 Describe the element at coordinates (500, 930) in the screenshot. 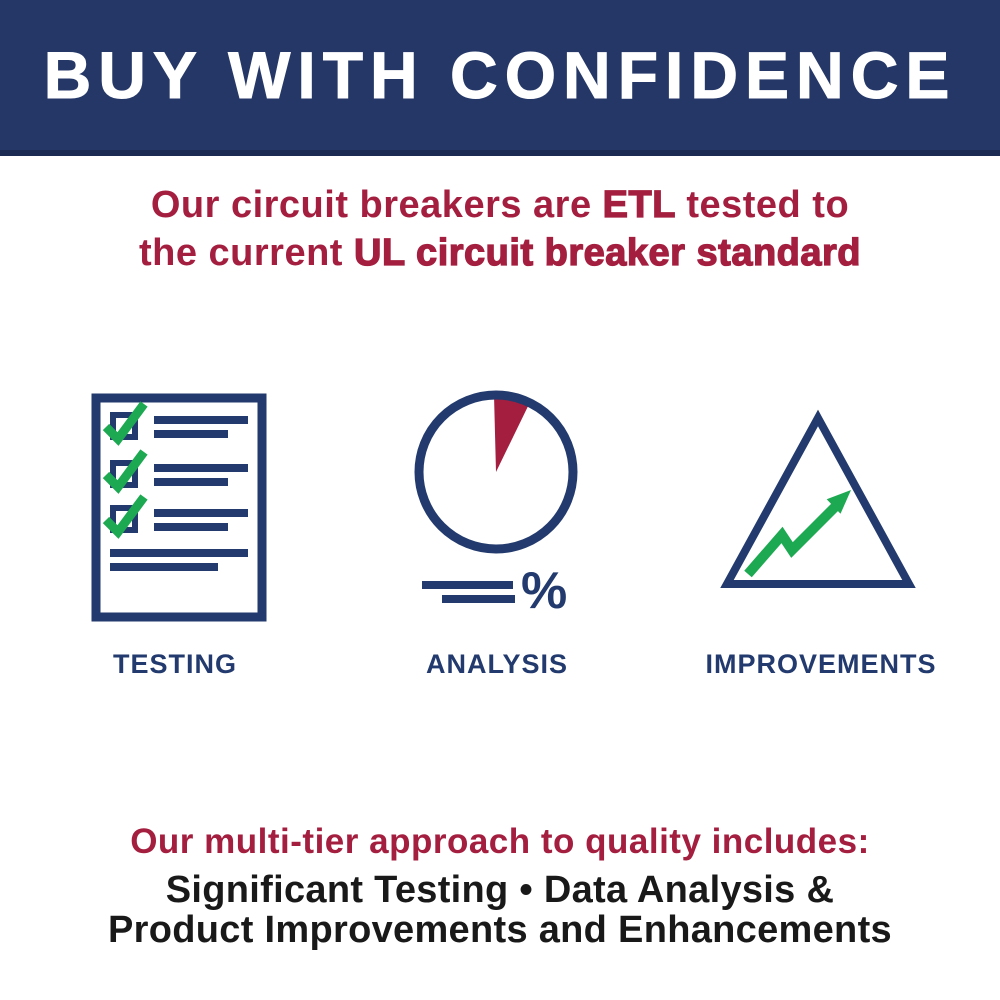

I see `footer-detail-line-2: Product Improvements and Enhancements` at that location.